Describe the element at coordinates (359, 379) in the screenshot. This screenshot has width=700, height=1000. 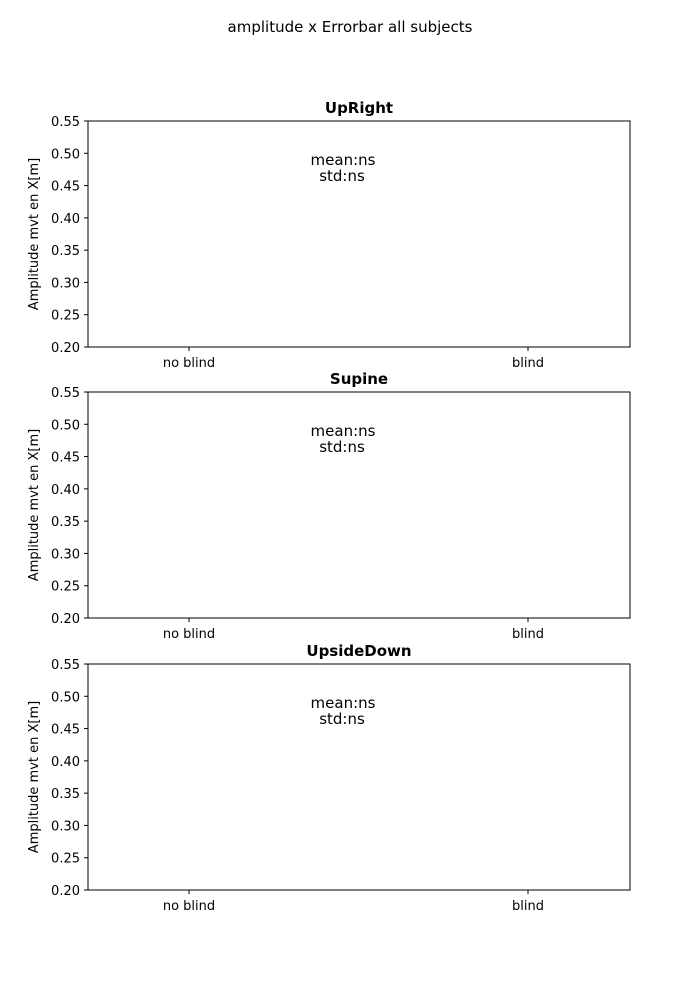
I see `subplot-title: Supine` at that location.